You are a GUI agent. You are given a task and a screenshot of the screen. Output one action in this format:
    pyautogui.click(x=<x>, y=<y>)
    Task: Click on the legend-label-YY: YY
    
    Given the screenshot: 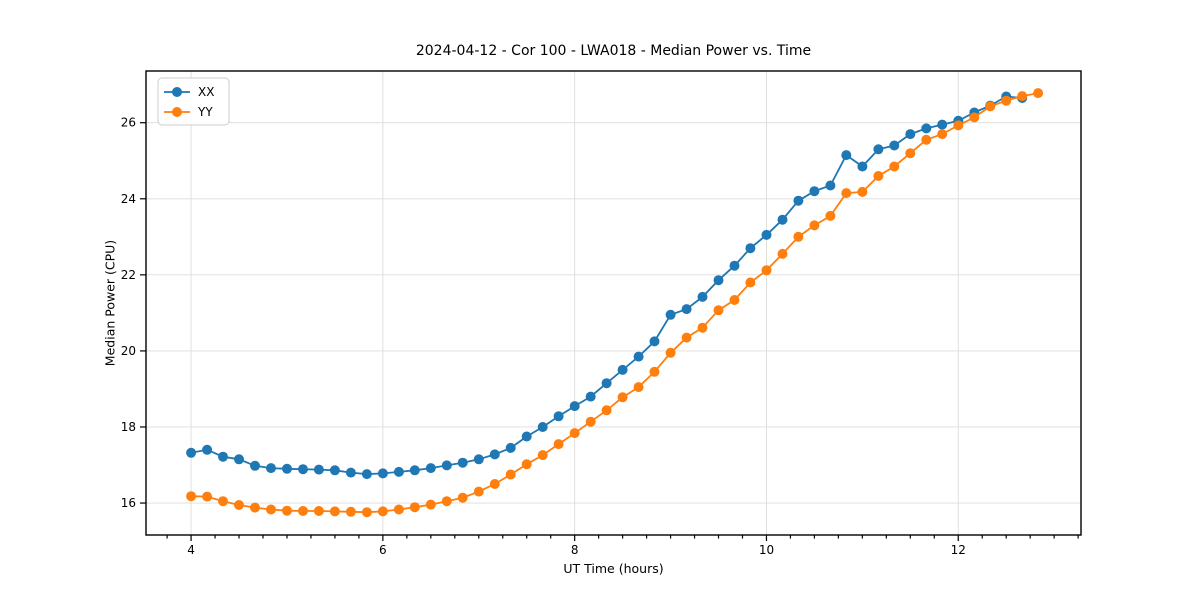 What is the action you would take?
    pyautogui.click(x=205, y=112)
    